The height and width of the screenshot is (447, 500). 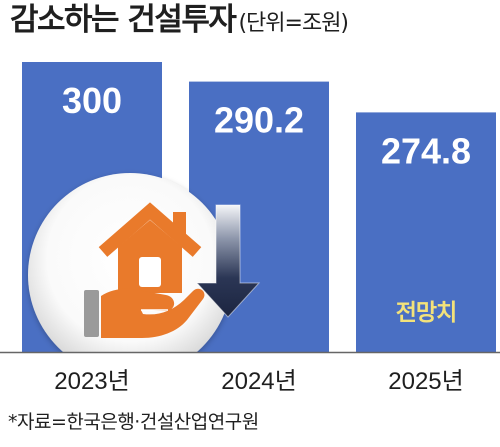 I want to click on annotations: 전망치, so click(x=426, y=313).